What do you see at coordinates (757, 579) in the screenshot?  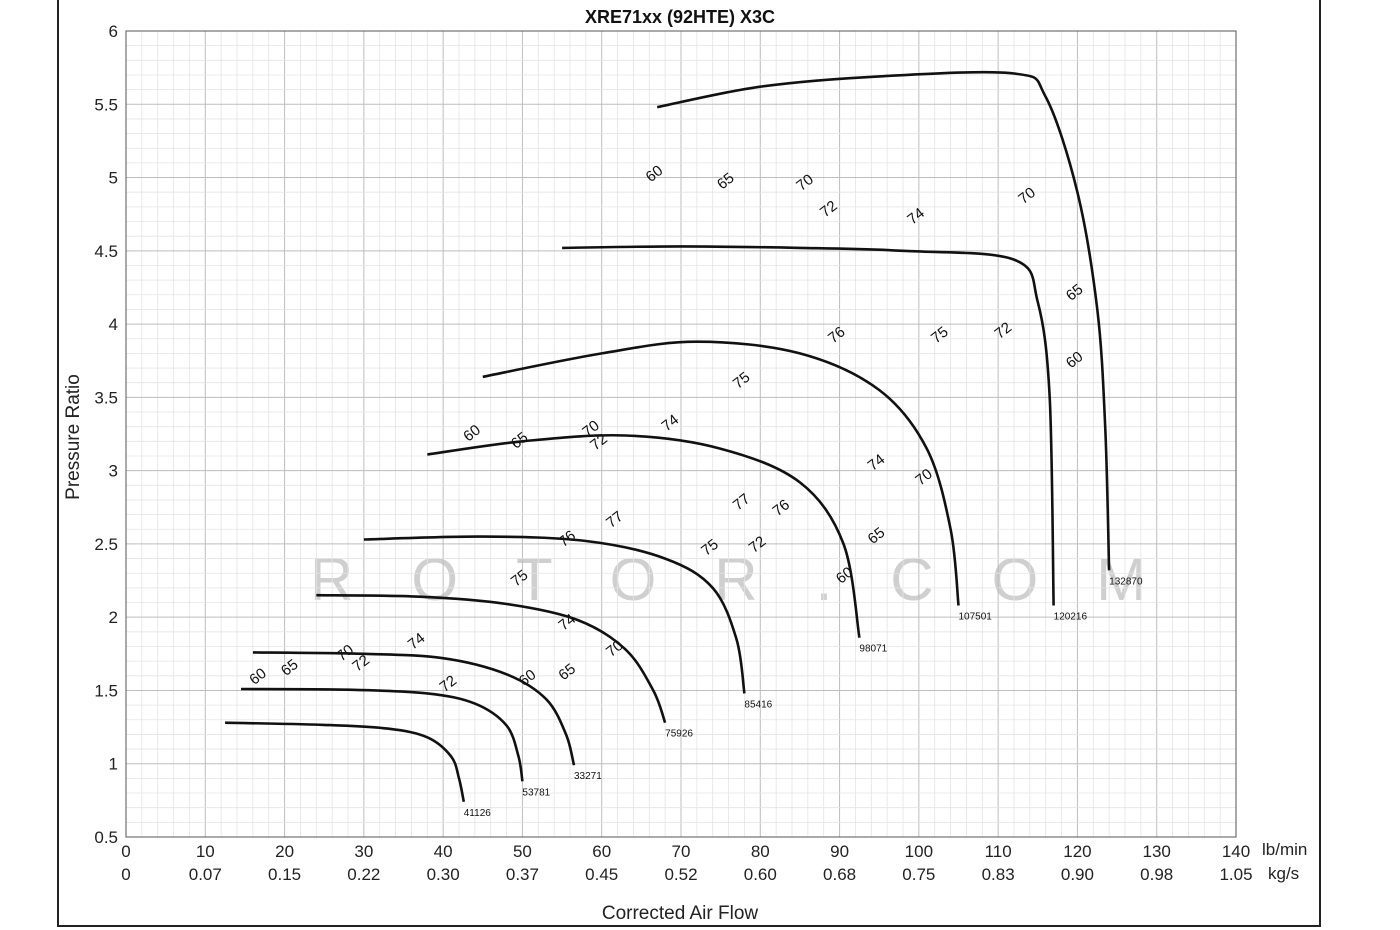 I see `watermark-text: ROTOR.COM` at bounding box center [757, 579].